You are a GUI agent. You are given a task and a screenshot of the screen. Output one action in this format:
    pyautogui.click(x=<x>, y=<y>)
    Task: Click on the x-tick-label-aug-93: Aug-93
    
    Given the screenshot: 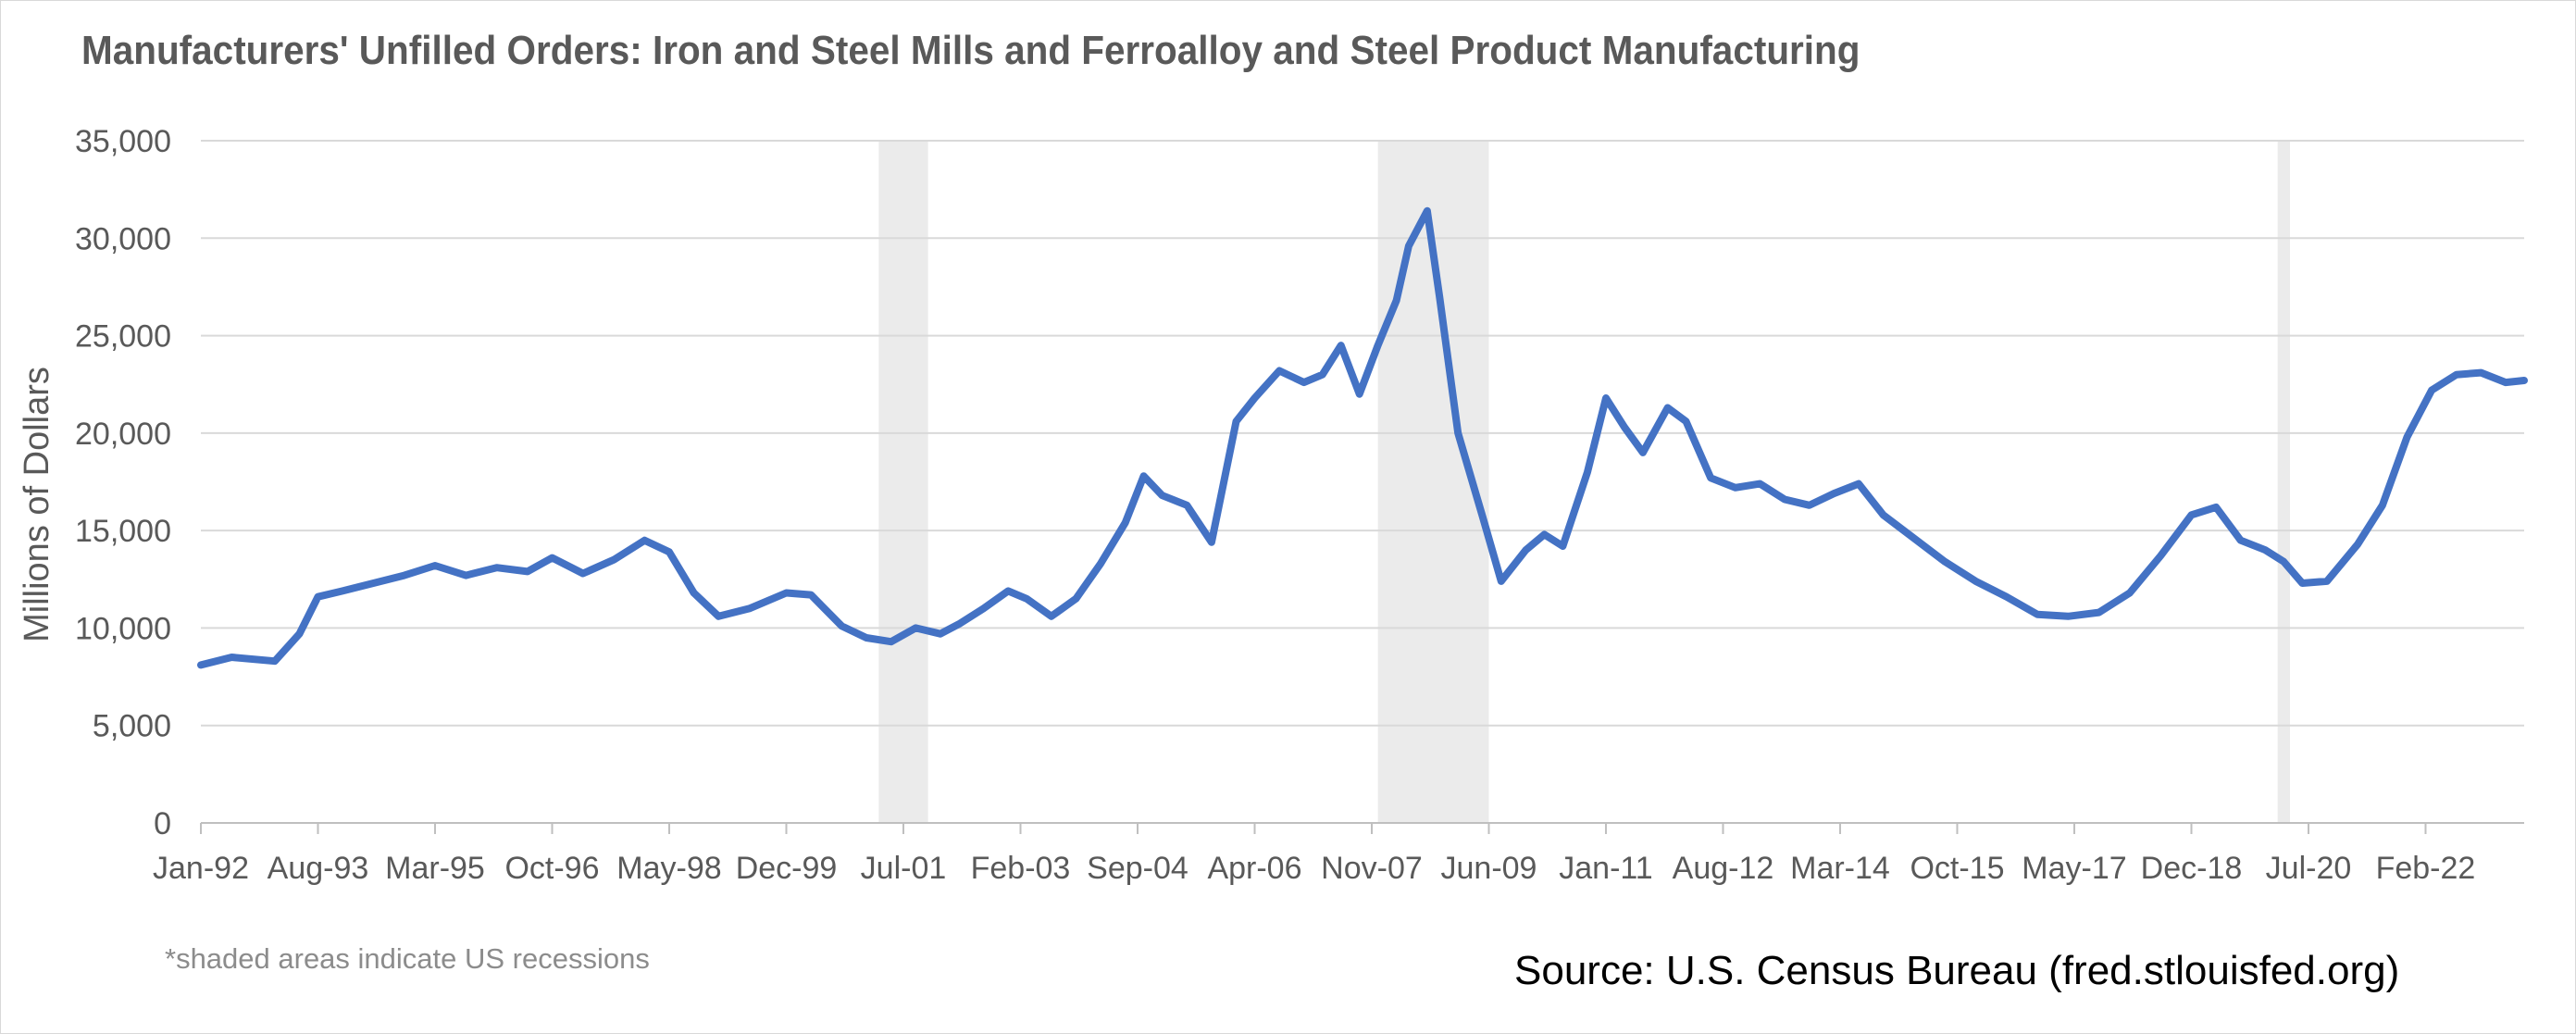 What is the action you would take?
    pyautogui.click(x=318, y=868)
    